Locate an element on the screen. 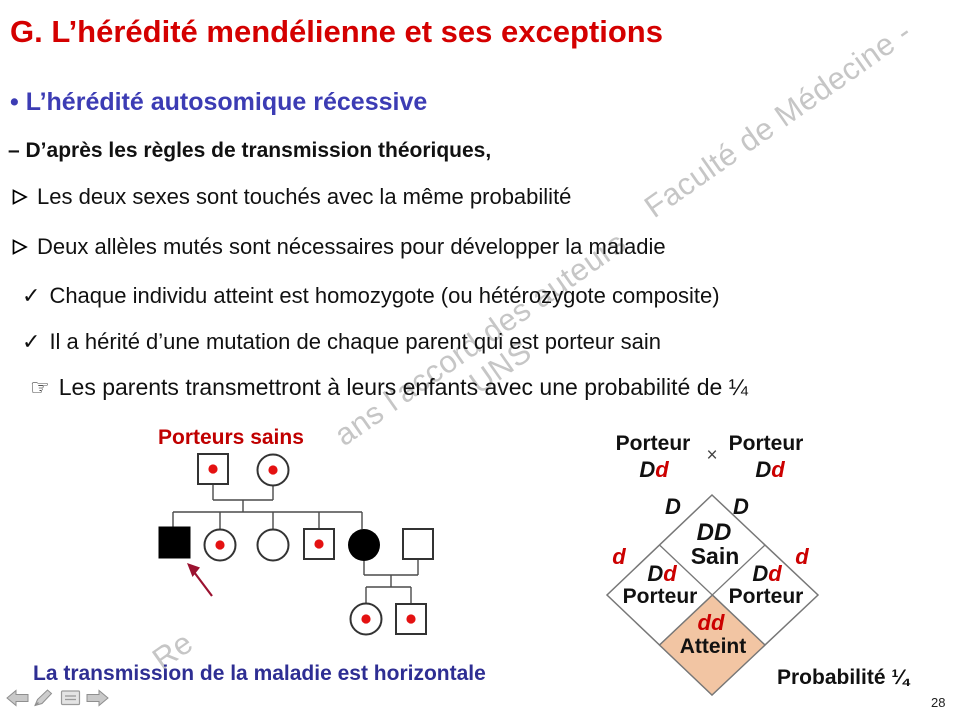 The image size is (955, 712). allele-label-top-left: D is located at coordinates (673, 506).